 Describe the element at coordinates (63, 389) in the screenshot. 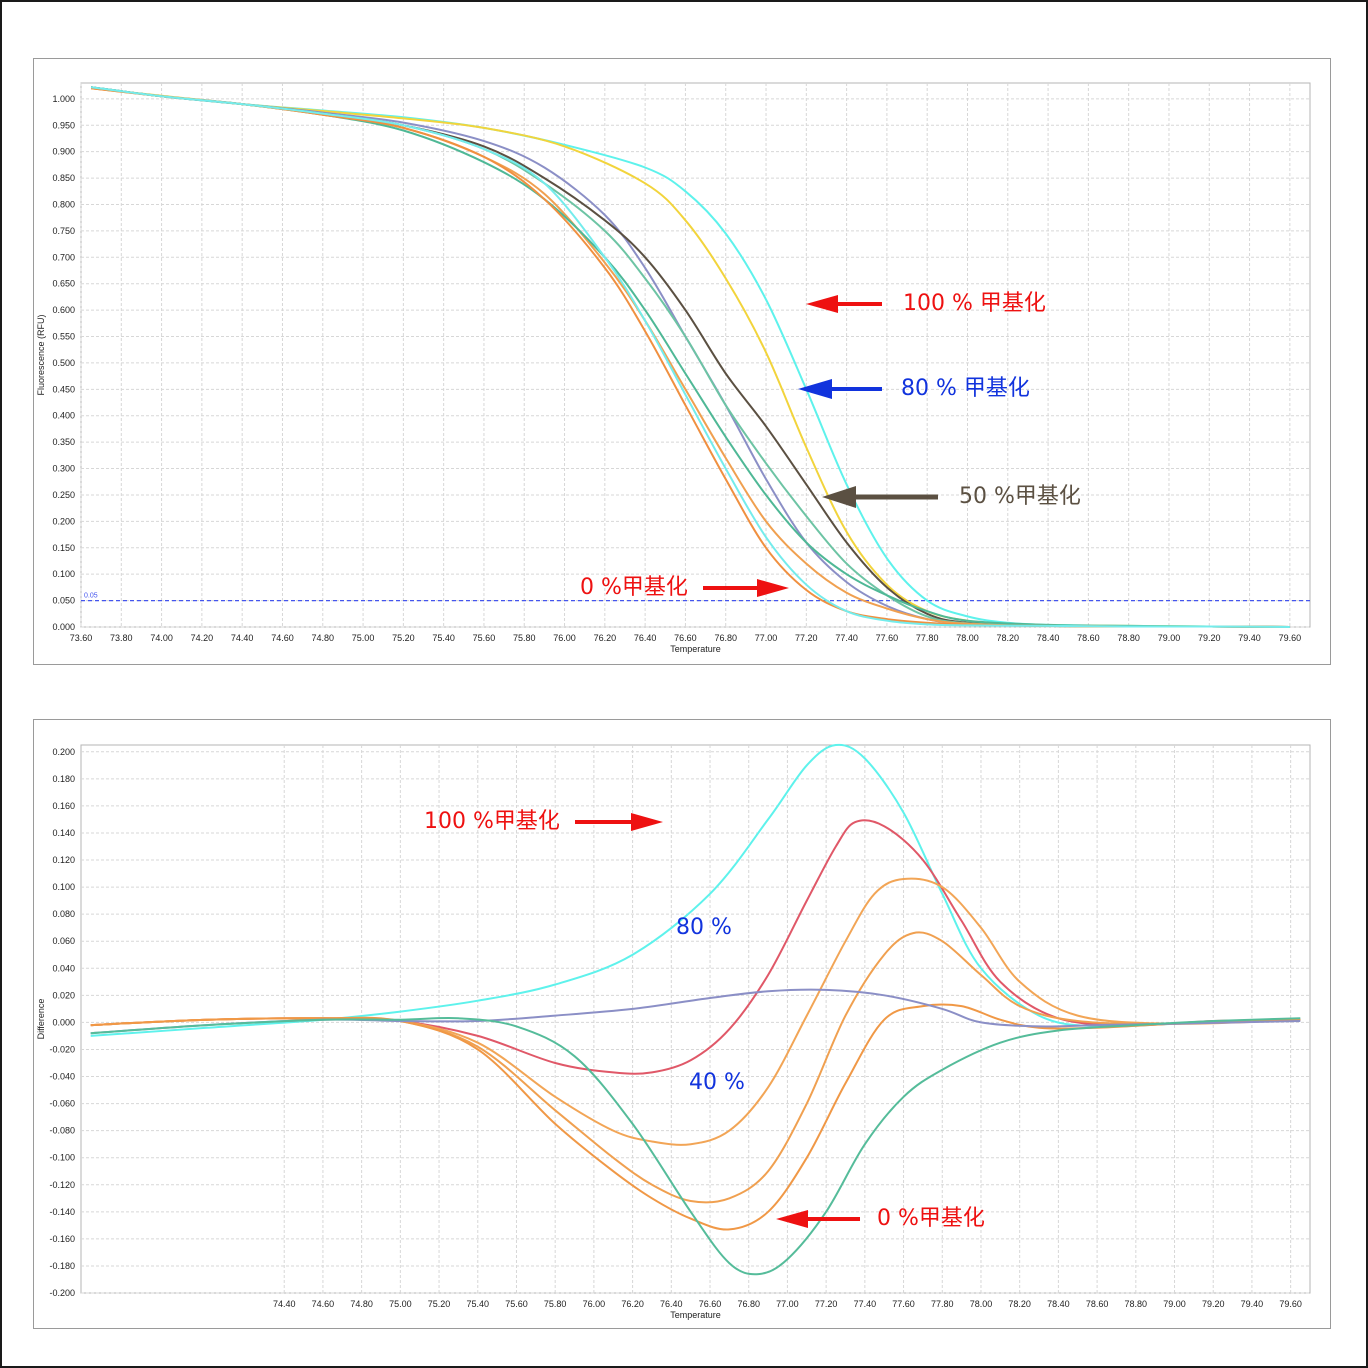

I see `y-tick-label: 0.450` at that location.